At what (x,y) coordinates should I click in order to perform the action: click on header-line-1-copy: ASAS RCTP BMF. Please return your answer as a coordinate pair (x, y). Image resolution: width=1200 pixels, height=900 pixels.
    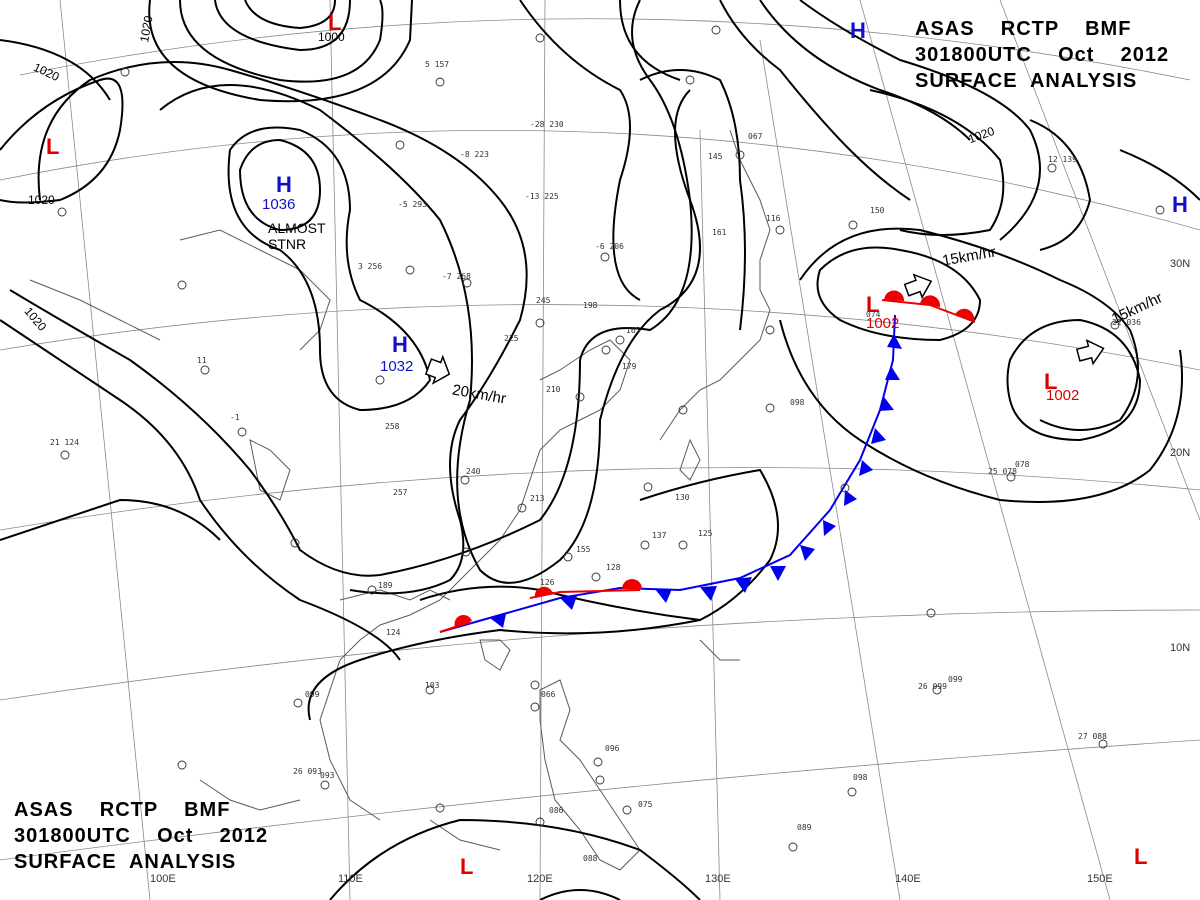
    Looking at the image, I should click on (122, 810).